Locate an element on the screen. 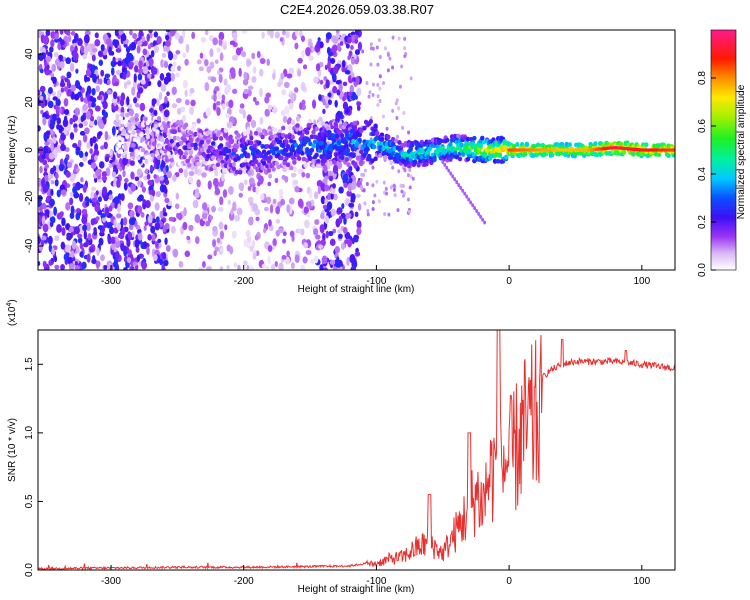 The width and height of the screenshot is (750, 600). x-tick-label: -100 is located at coordinates (376, 281).